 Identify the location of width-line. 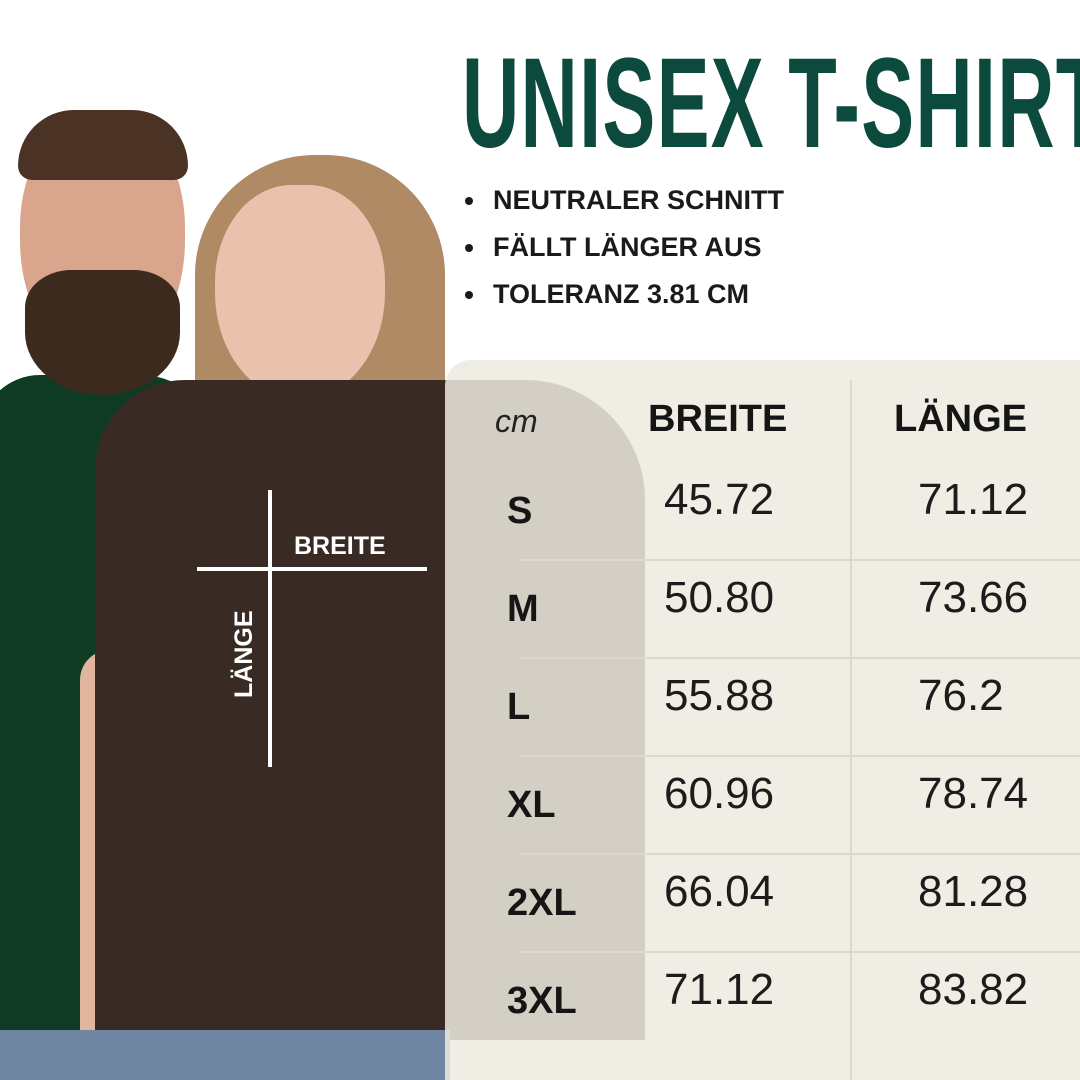
(312, 569).